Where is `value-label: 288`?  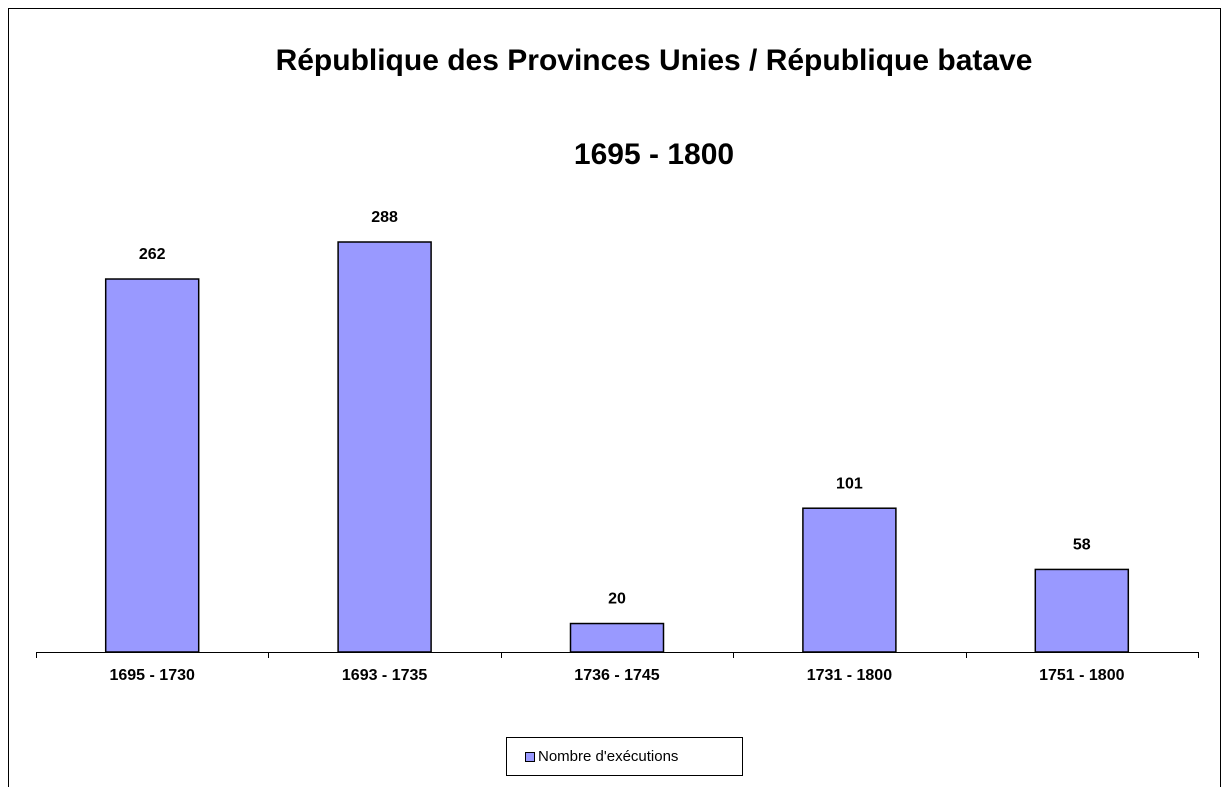 value-label: 288 is located at coordinates (384, 217).